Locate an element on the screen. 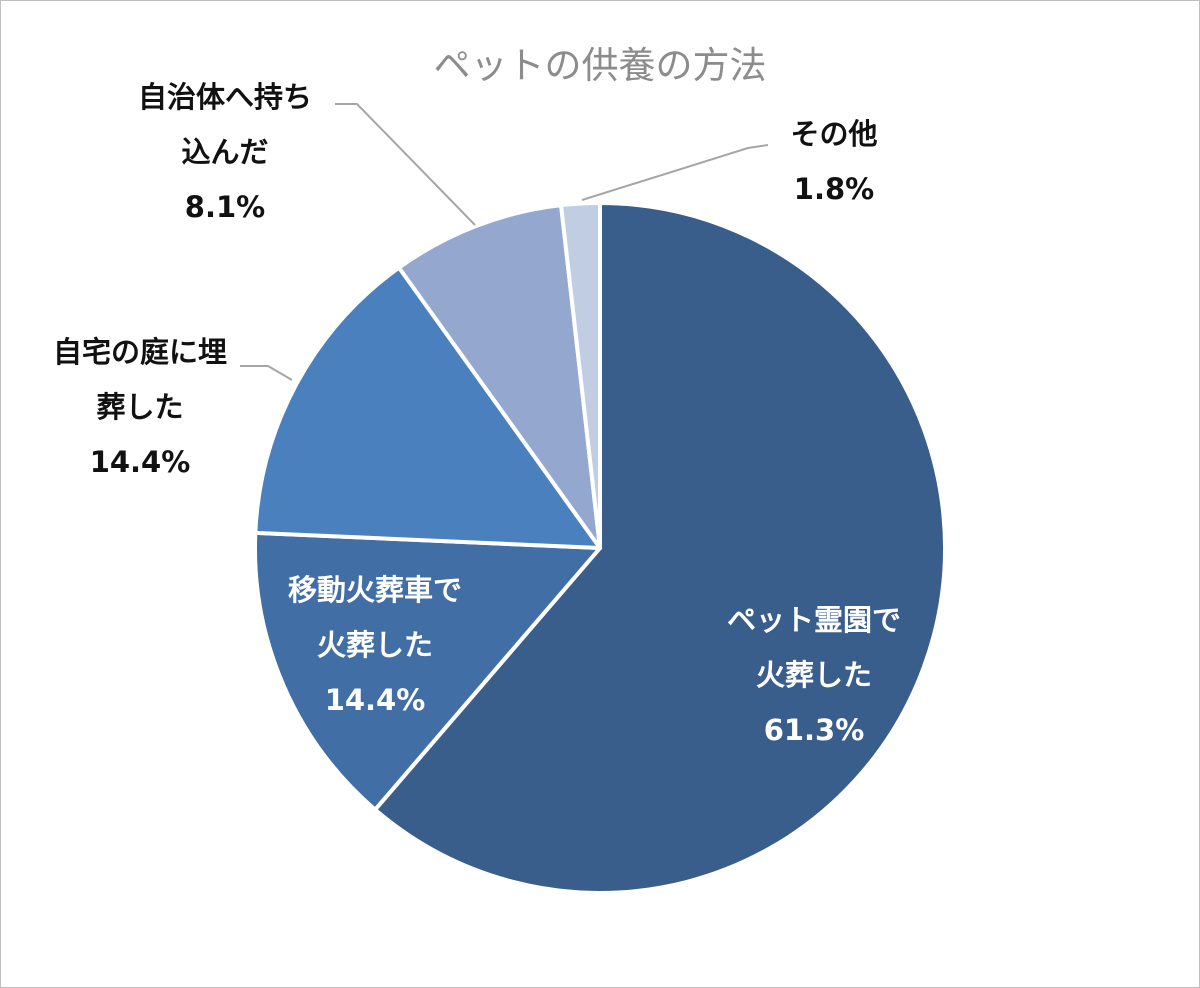  data-label-value: 1.8% is located at coordinates (834, 189).